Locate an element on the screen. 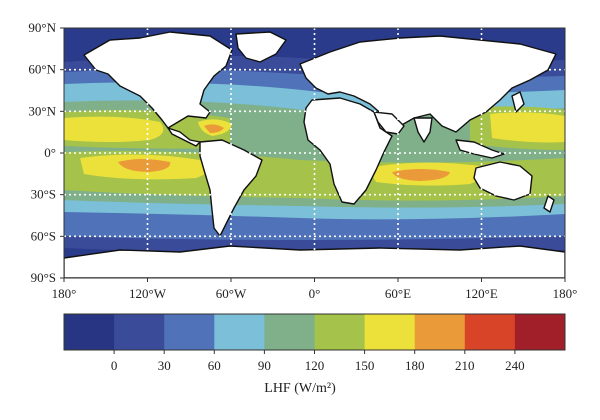  central-america is located at coordinates (184, 137).